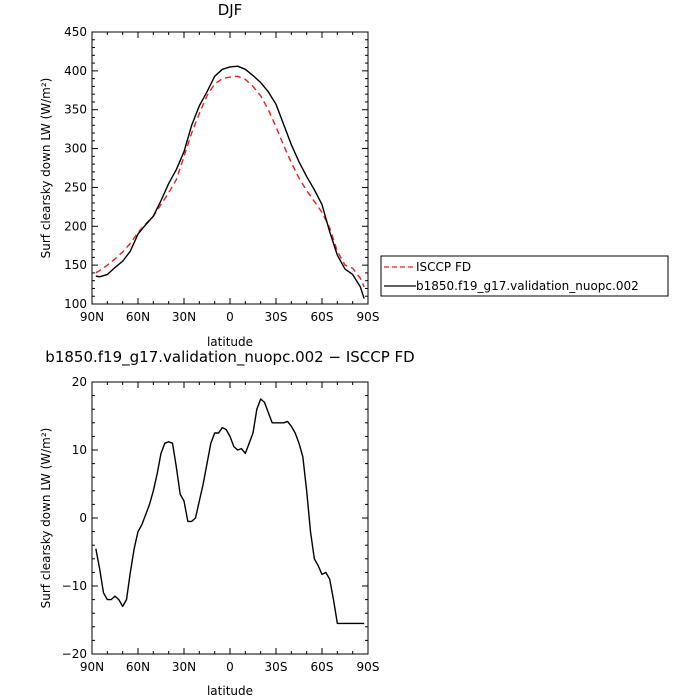 The height and width of the screenshot is (700, 700). What do you see at coordinates (75, 32) in the screenshot?
I see `top-y-tick-label: 450` at bounding box center [75, 32].